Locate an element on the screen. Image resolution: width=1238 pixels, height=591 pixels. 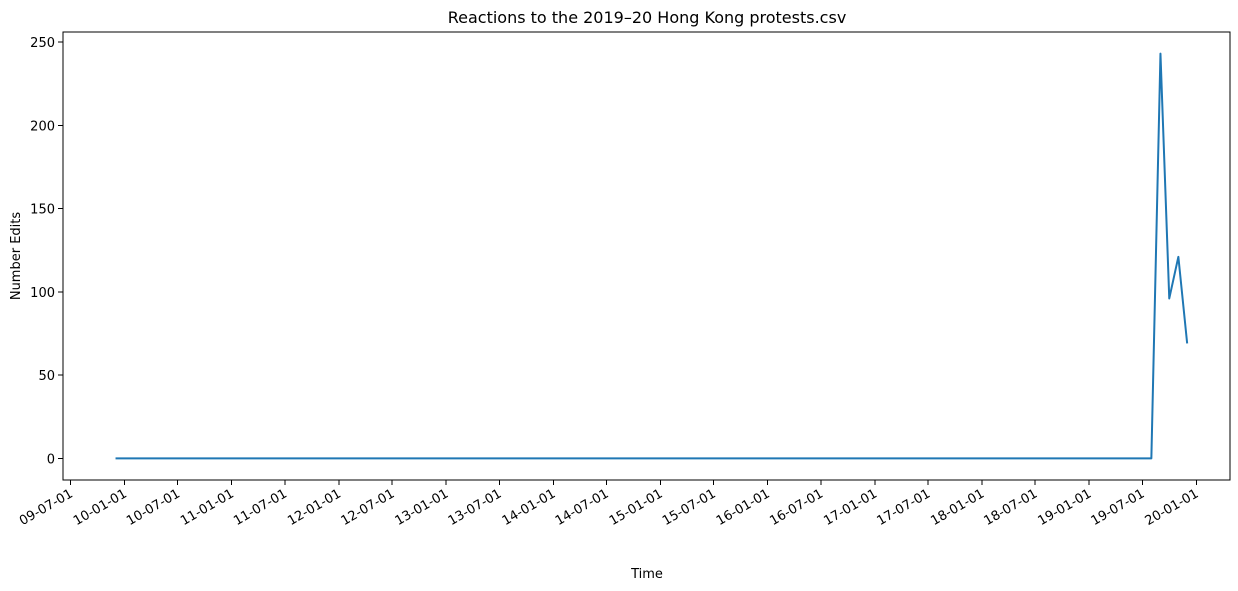
x-tick-label: 15-01-01 is located at coordinates (636, 507).